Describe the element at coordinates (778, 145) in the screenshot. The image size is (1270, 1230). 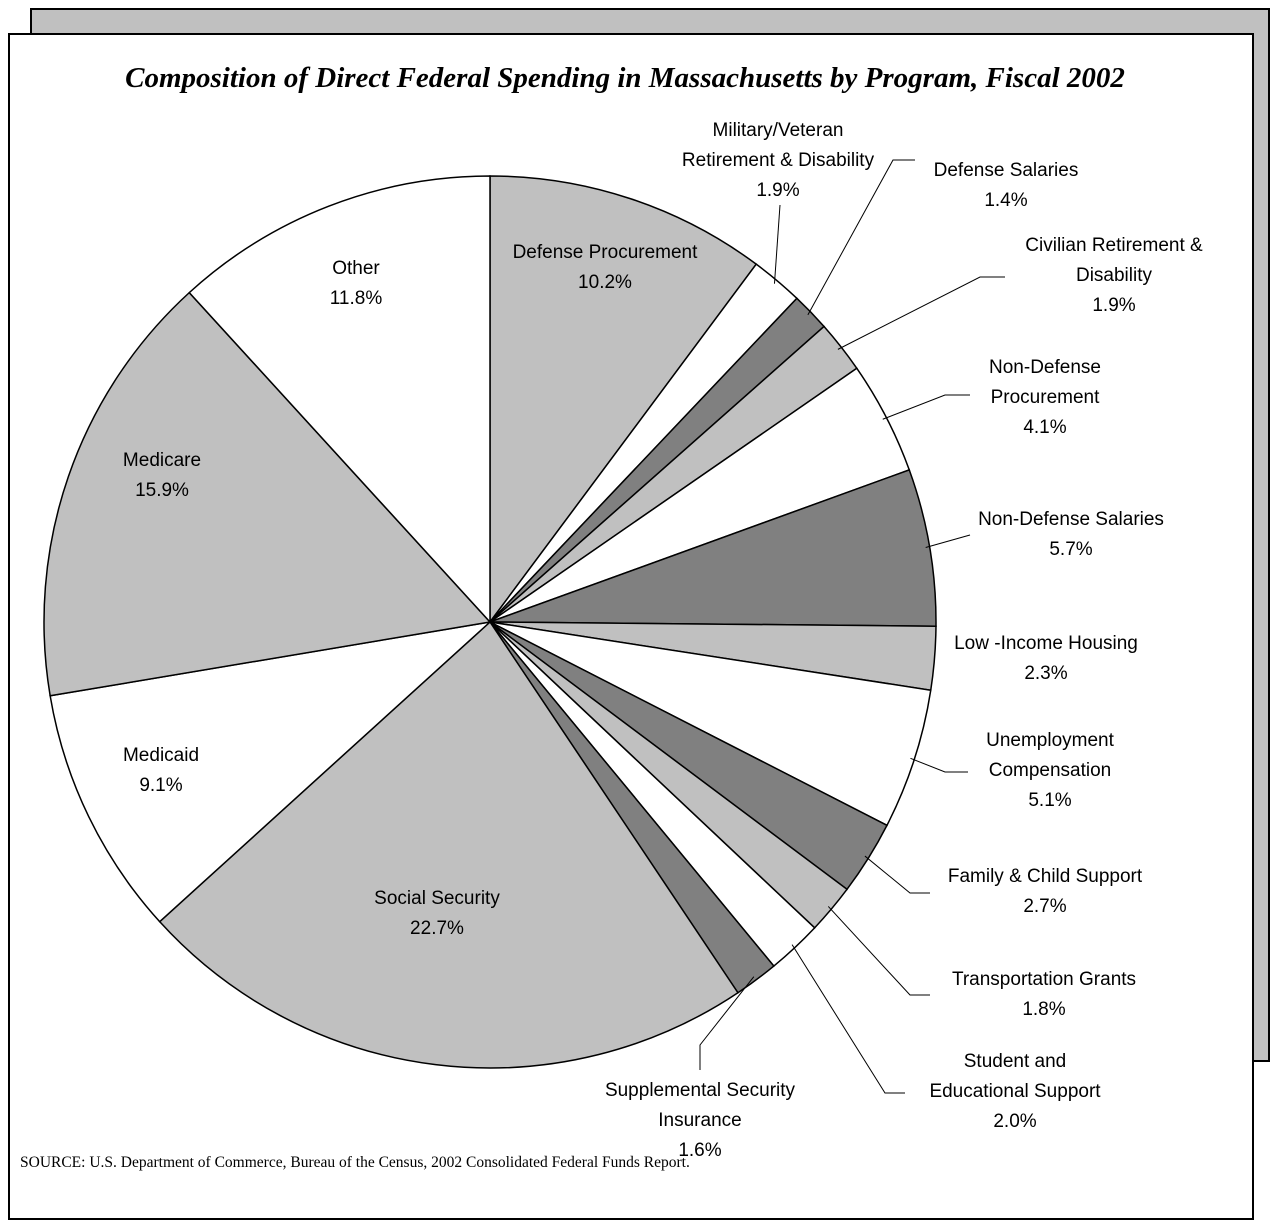
I see `slice-name: Military/Veteran Retirement & Disability` at that location.